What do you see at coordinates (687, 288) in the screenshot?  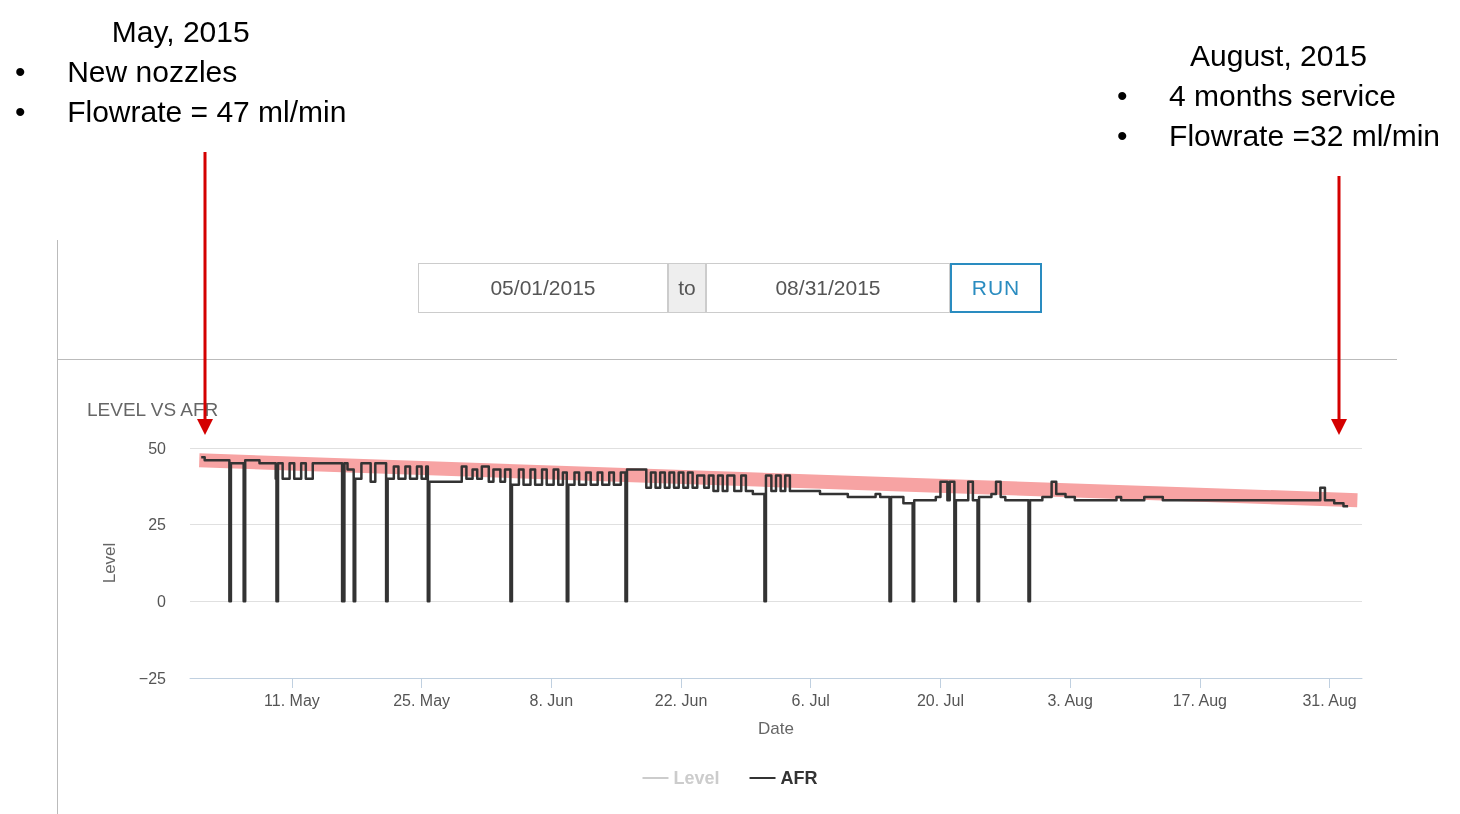 I see `text: to` at bounding box center [687, 288].